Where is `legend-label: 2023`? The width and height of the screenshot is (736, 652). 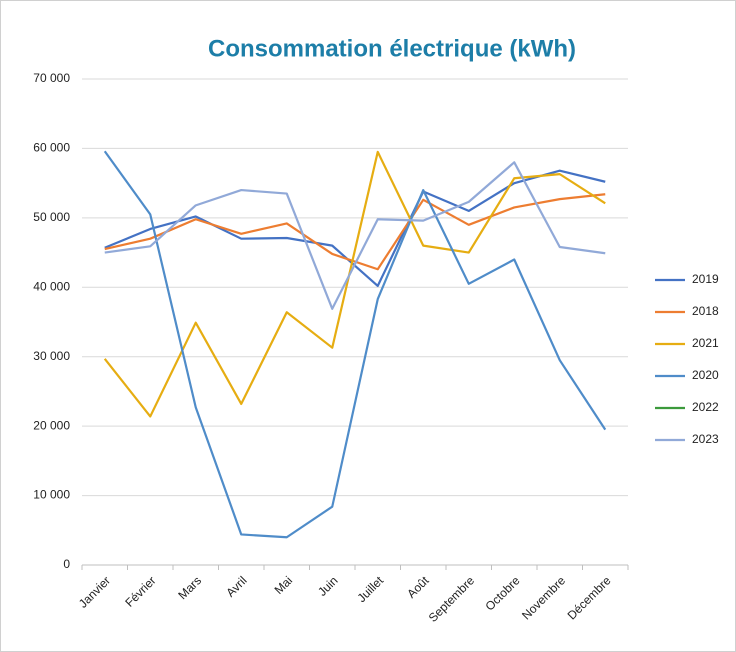 legend-label: 2023 is located at coordinates (705, 439).